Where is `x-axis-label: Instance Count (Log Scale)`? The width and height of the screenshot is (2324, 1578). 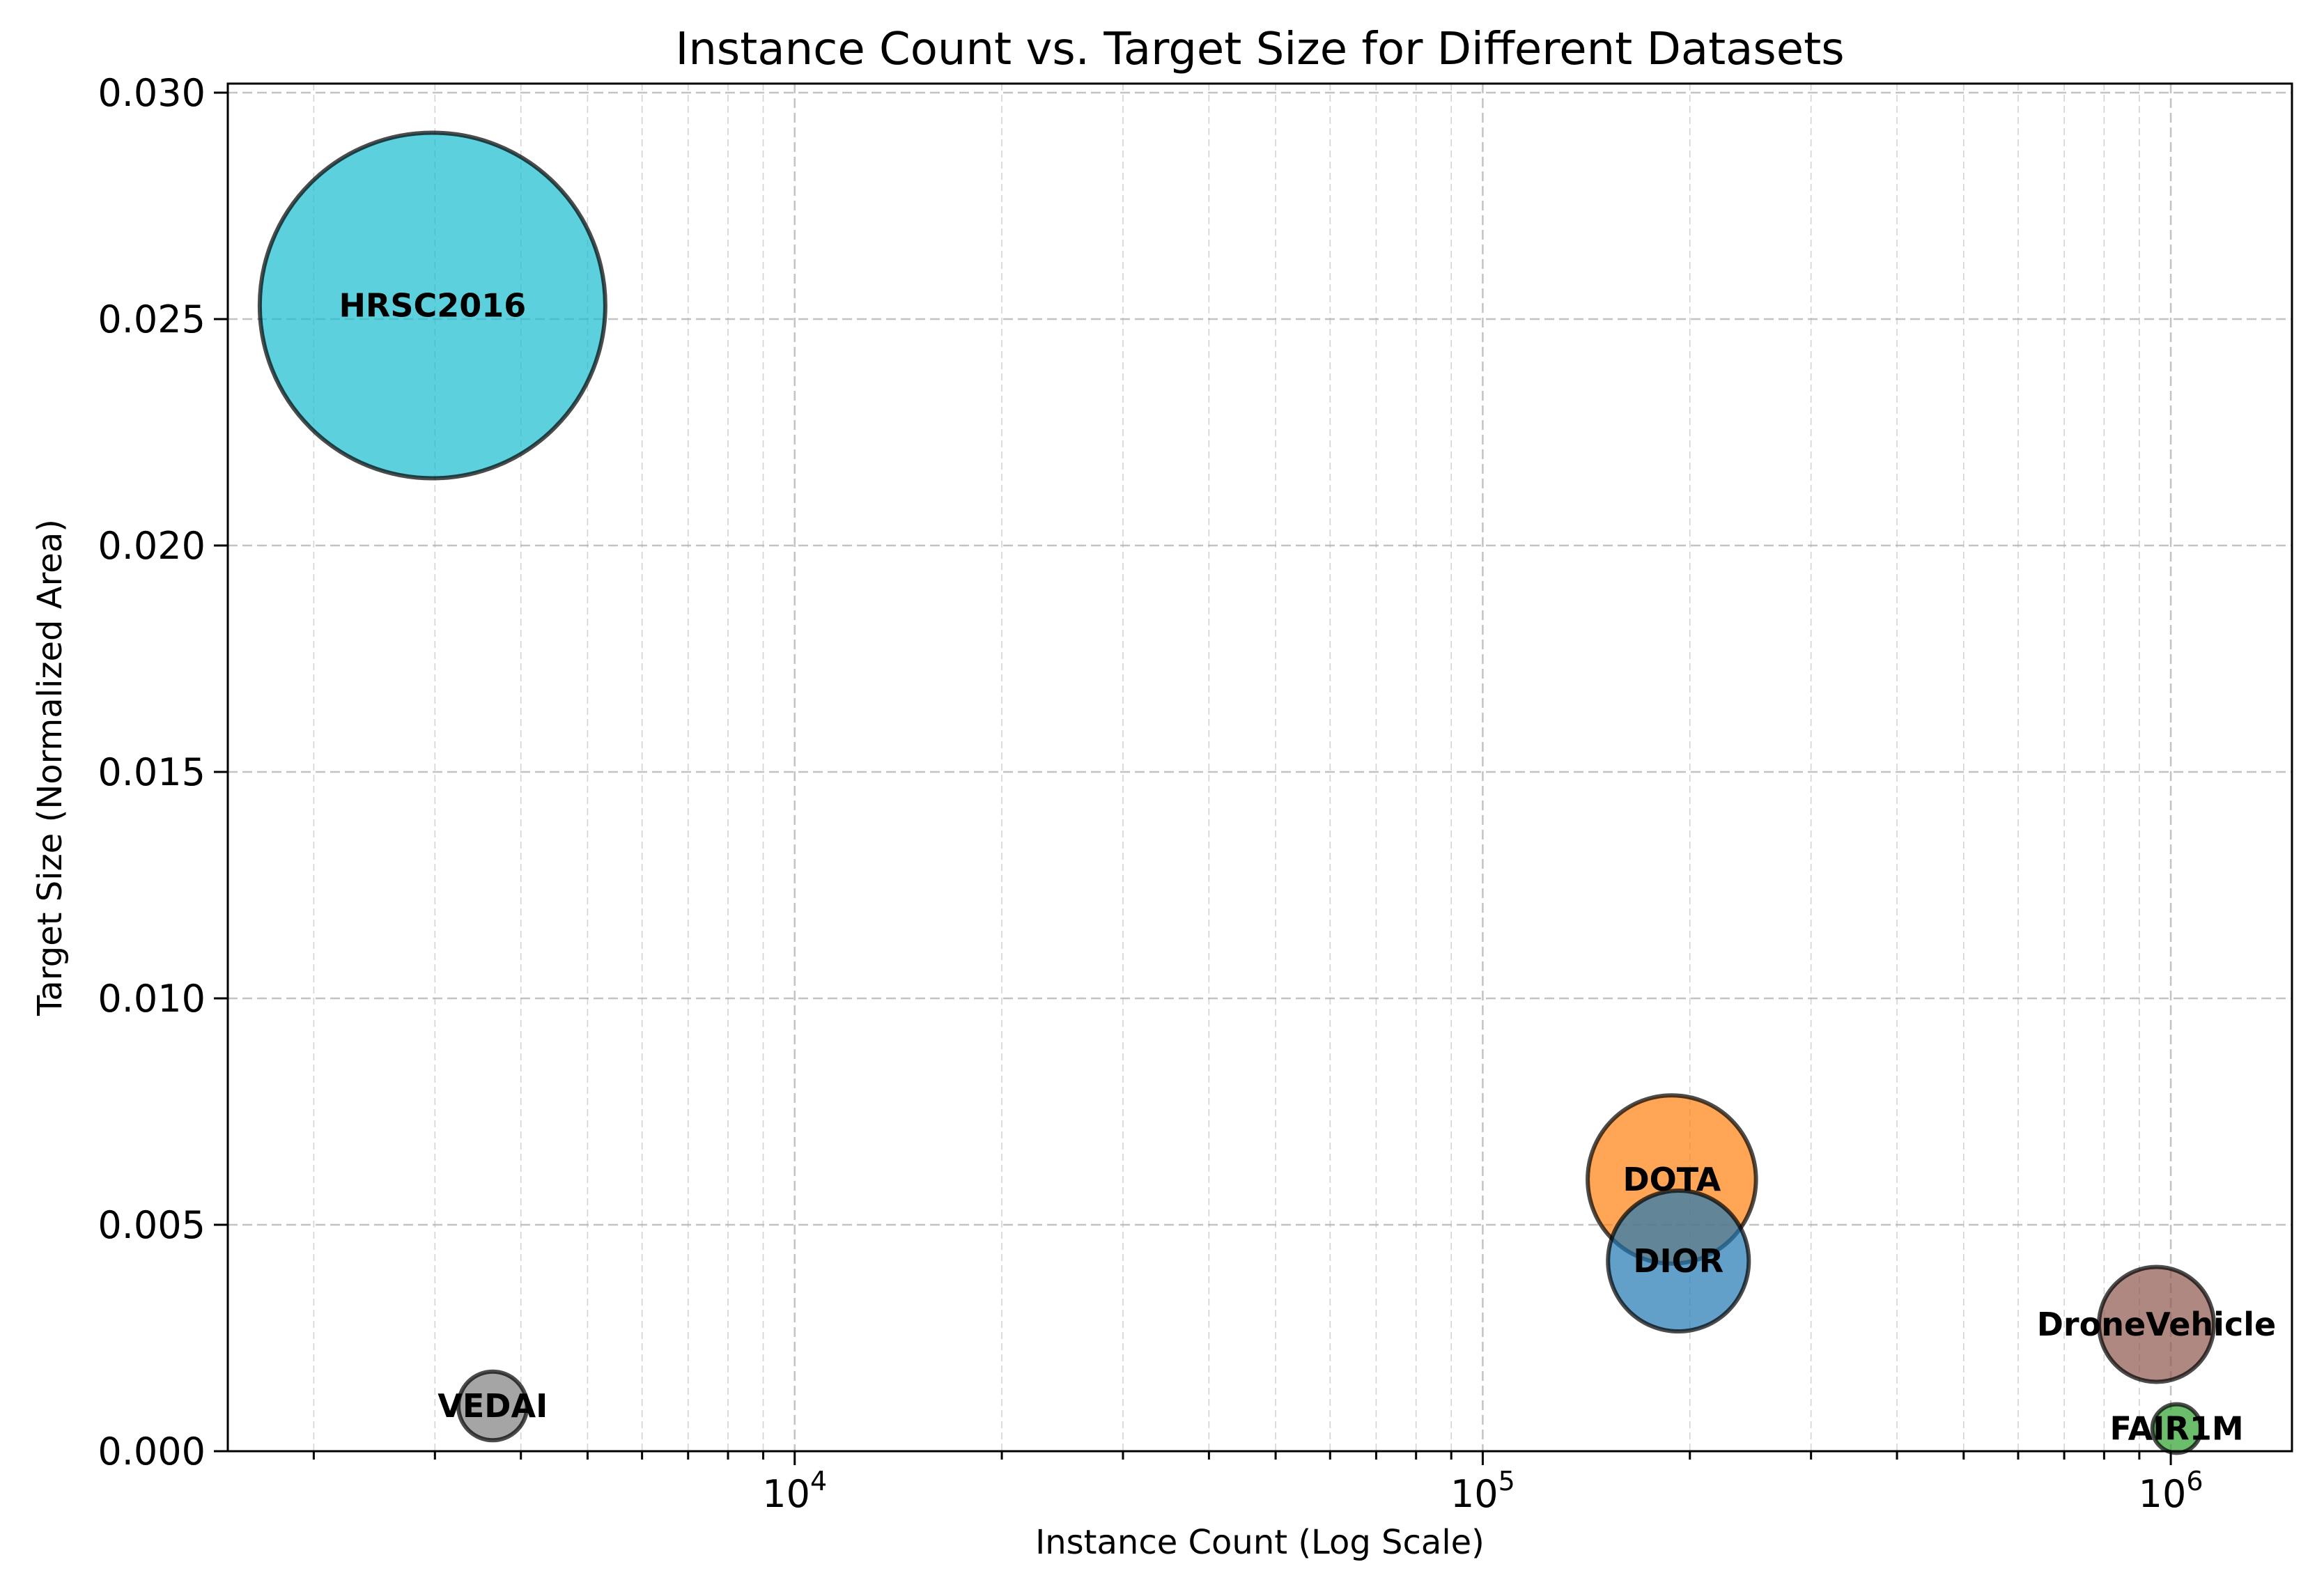
x-axis-label: Instance Count (Log Scale) is located at coordinates (1260, 1543).